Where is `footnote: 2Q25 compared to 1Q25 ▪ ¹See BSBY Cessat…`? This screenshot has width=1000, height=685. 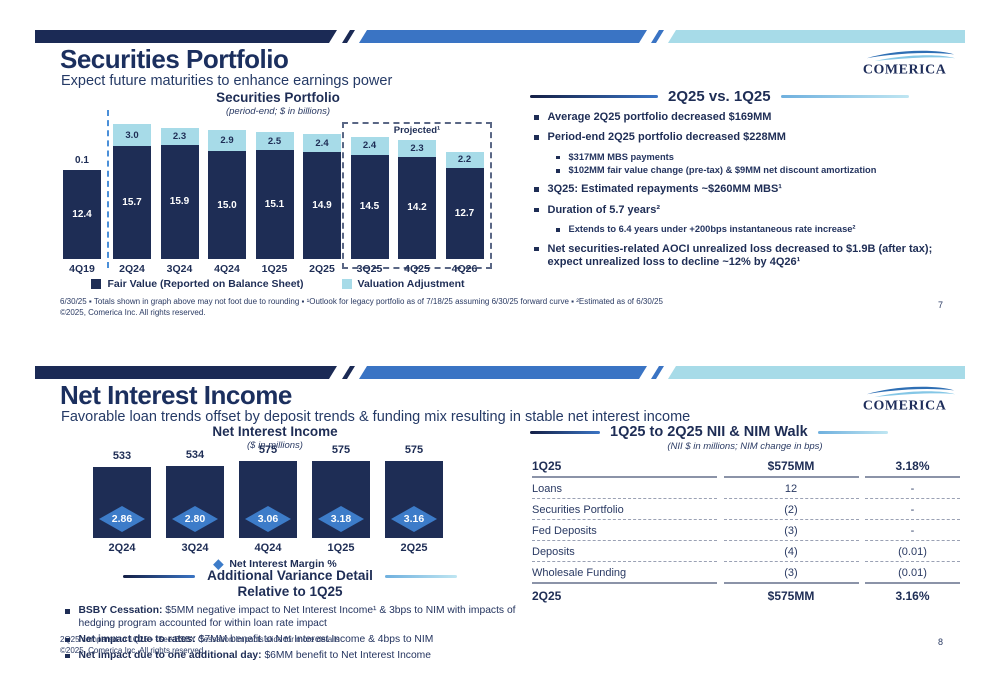 footnote: 2Q25 compared to 1Q25 ▪ ¹See BSBY Cessat… is located at coordinates (370, 645).